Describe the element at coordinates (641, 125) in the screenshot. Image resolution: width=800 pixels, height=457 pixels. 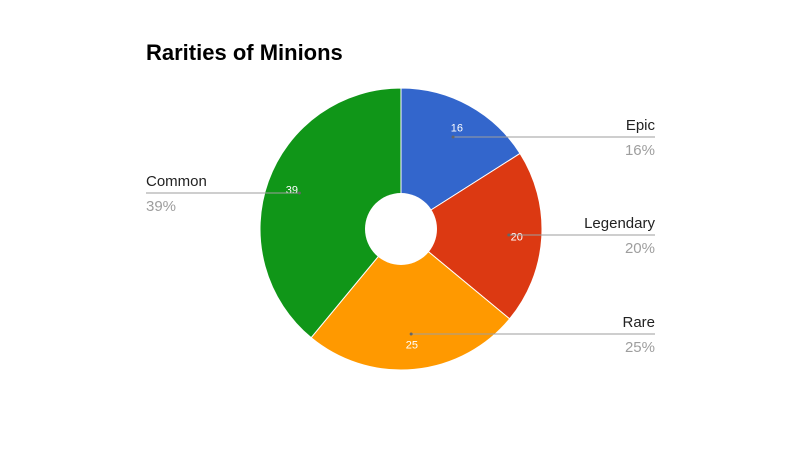
I see `legend-name-epic: Epic` at that location.